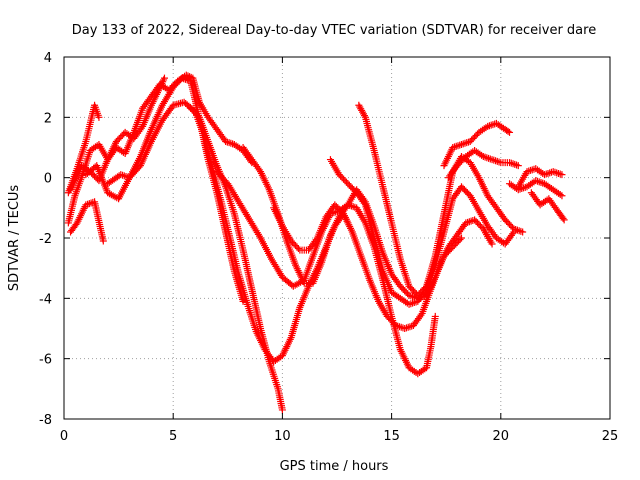 This screenshot has height=480, width=640. Describe the element at coordinates (334, 466) in the screenshot. I see `x-axis-label: GPS time / hours` at that location.